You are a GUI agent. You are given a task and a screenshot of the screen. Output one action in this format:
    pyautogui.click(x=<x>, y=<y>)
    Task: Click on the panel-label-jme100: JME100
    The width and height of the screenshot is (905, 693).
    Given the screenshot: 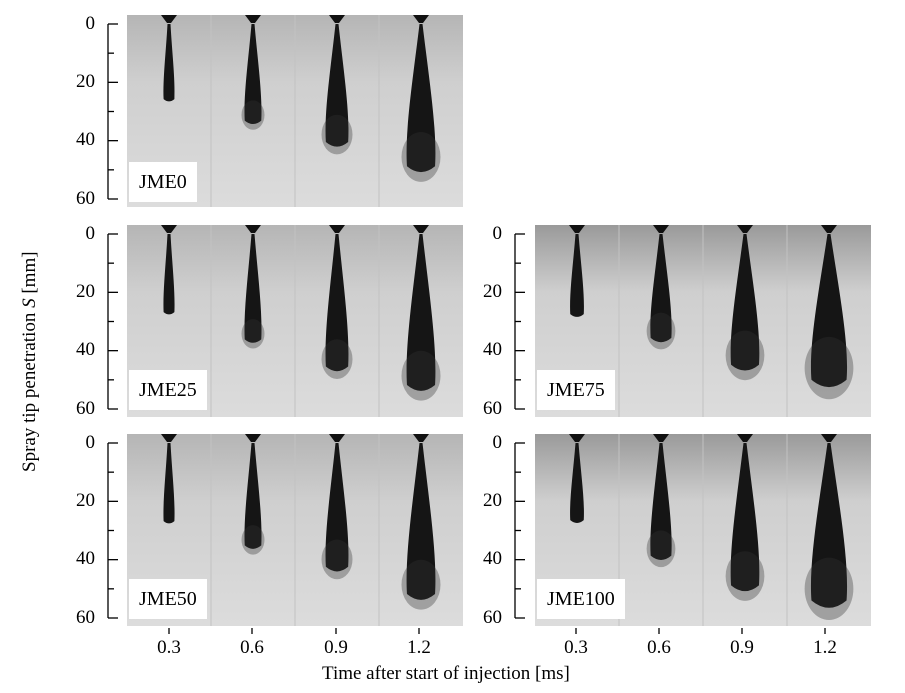 What is the action you would take?
    pyautogui.click(x=581, y=599)
    